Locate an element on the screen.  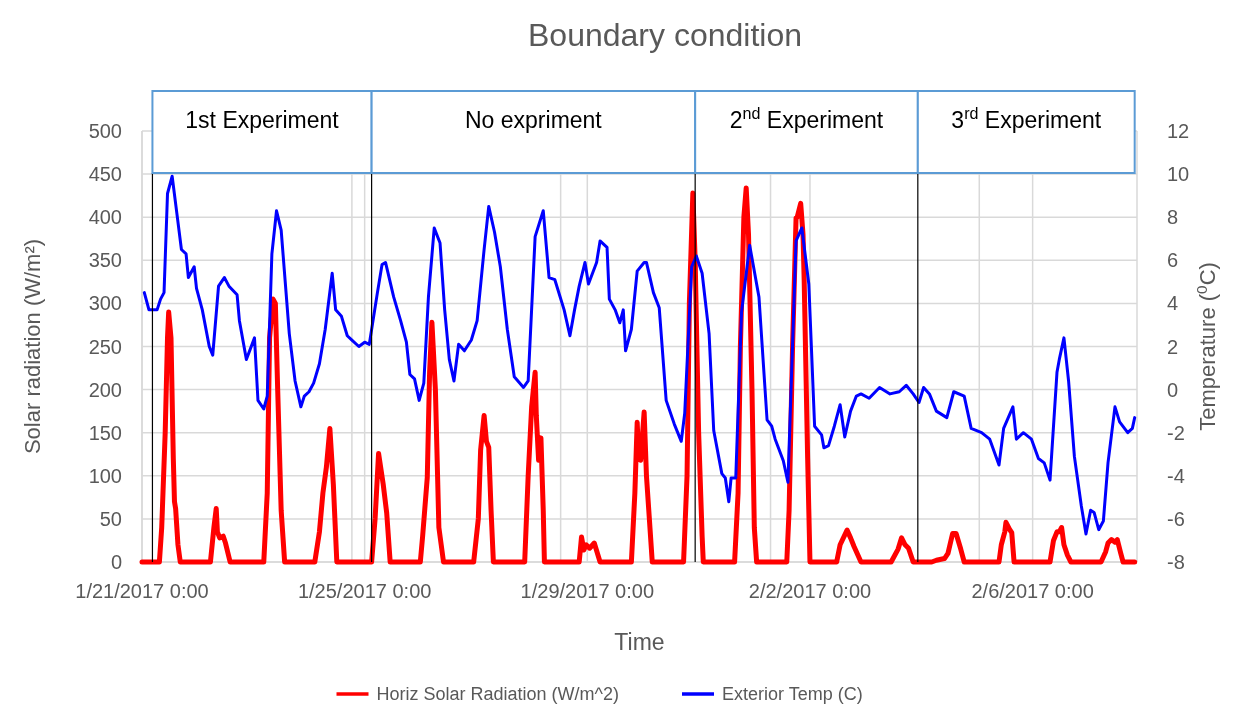
y2-tick-label: 8 is located at coordinates (1173, 217).